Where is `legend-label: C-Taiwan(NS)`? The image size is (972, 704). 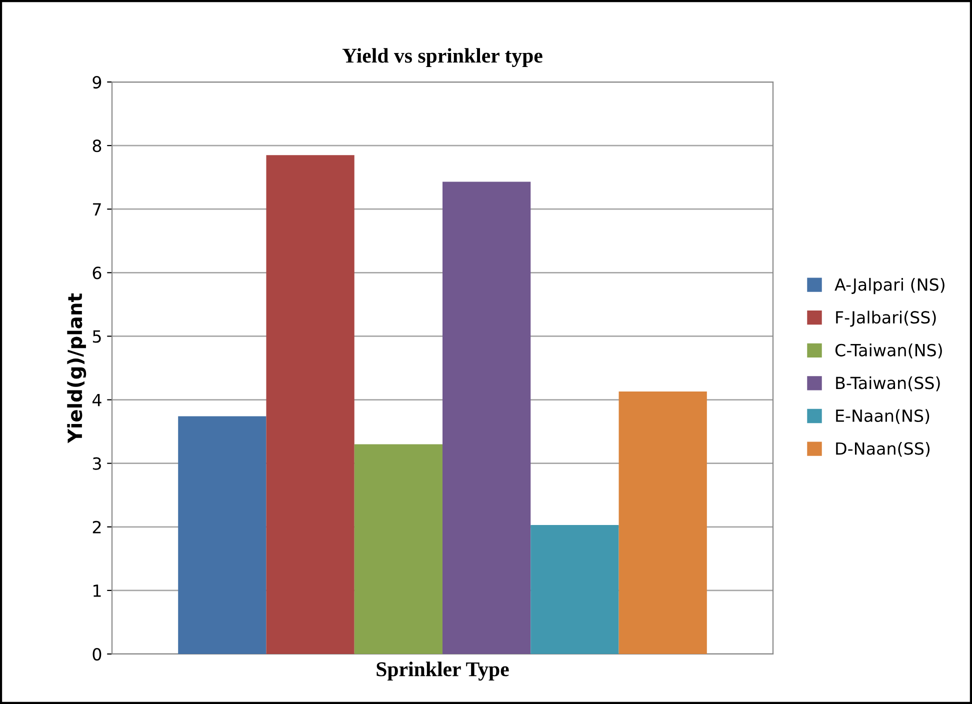
legend-label: C-Taiwan(NS) is located at coordinates (888, 351).